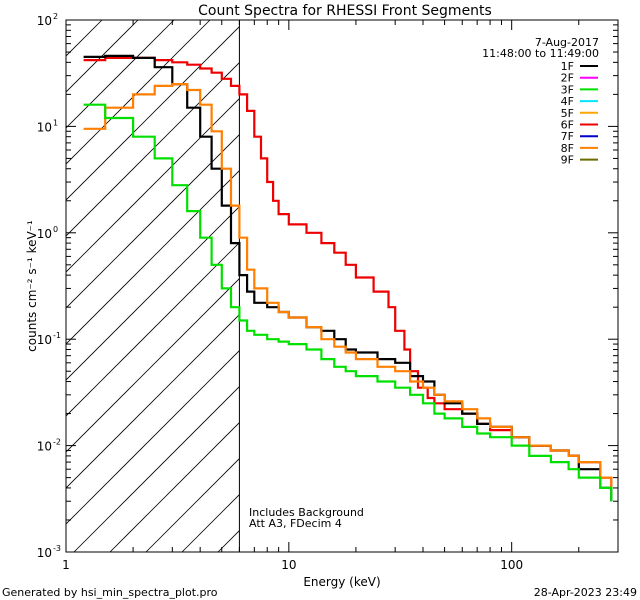 The image size is (640, 600). Describe the element at coordinates (567, 78) in the screenshot. I see `legend-label-2F: 2F` at that location.